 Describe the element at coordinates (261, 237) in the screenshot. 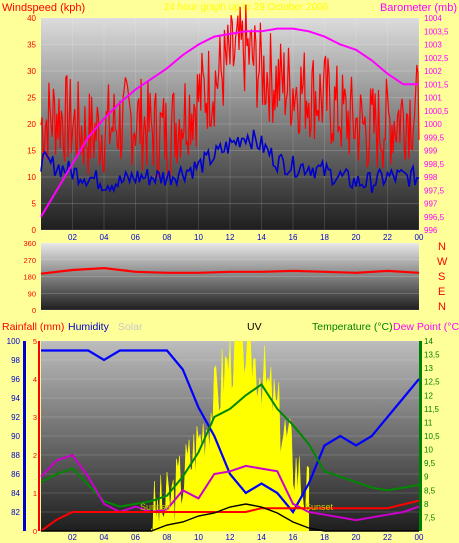

I see `x-tick-label: 14` at that location.